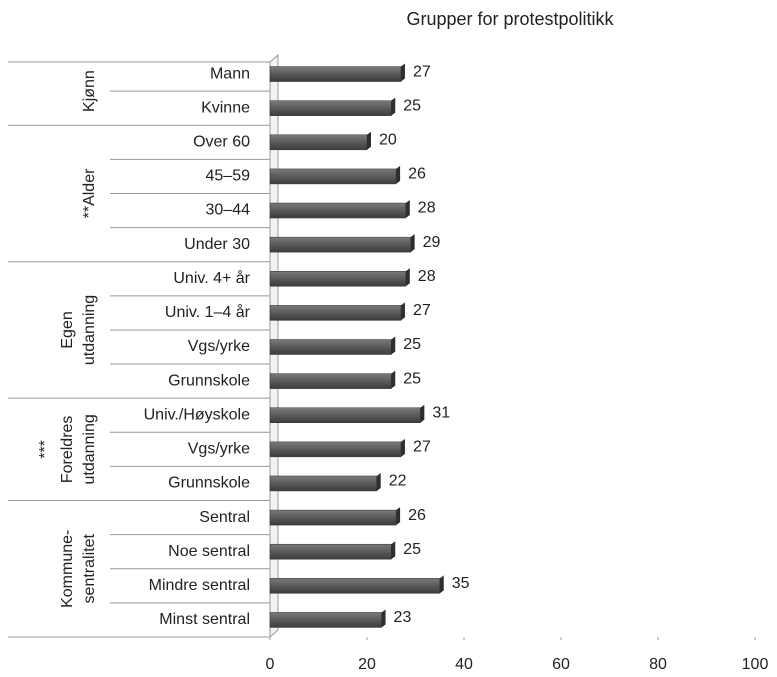  I want to click on value-label: 29, so click(432, 242).